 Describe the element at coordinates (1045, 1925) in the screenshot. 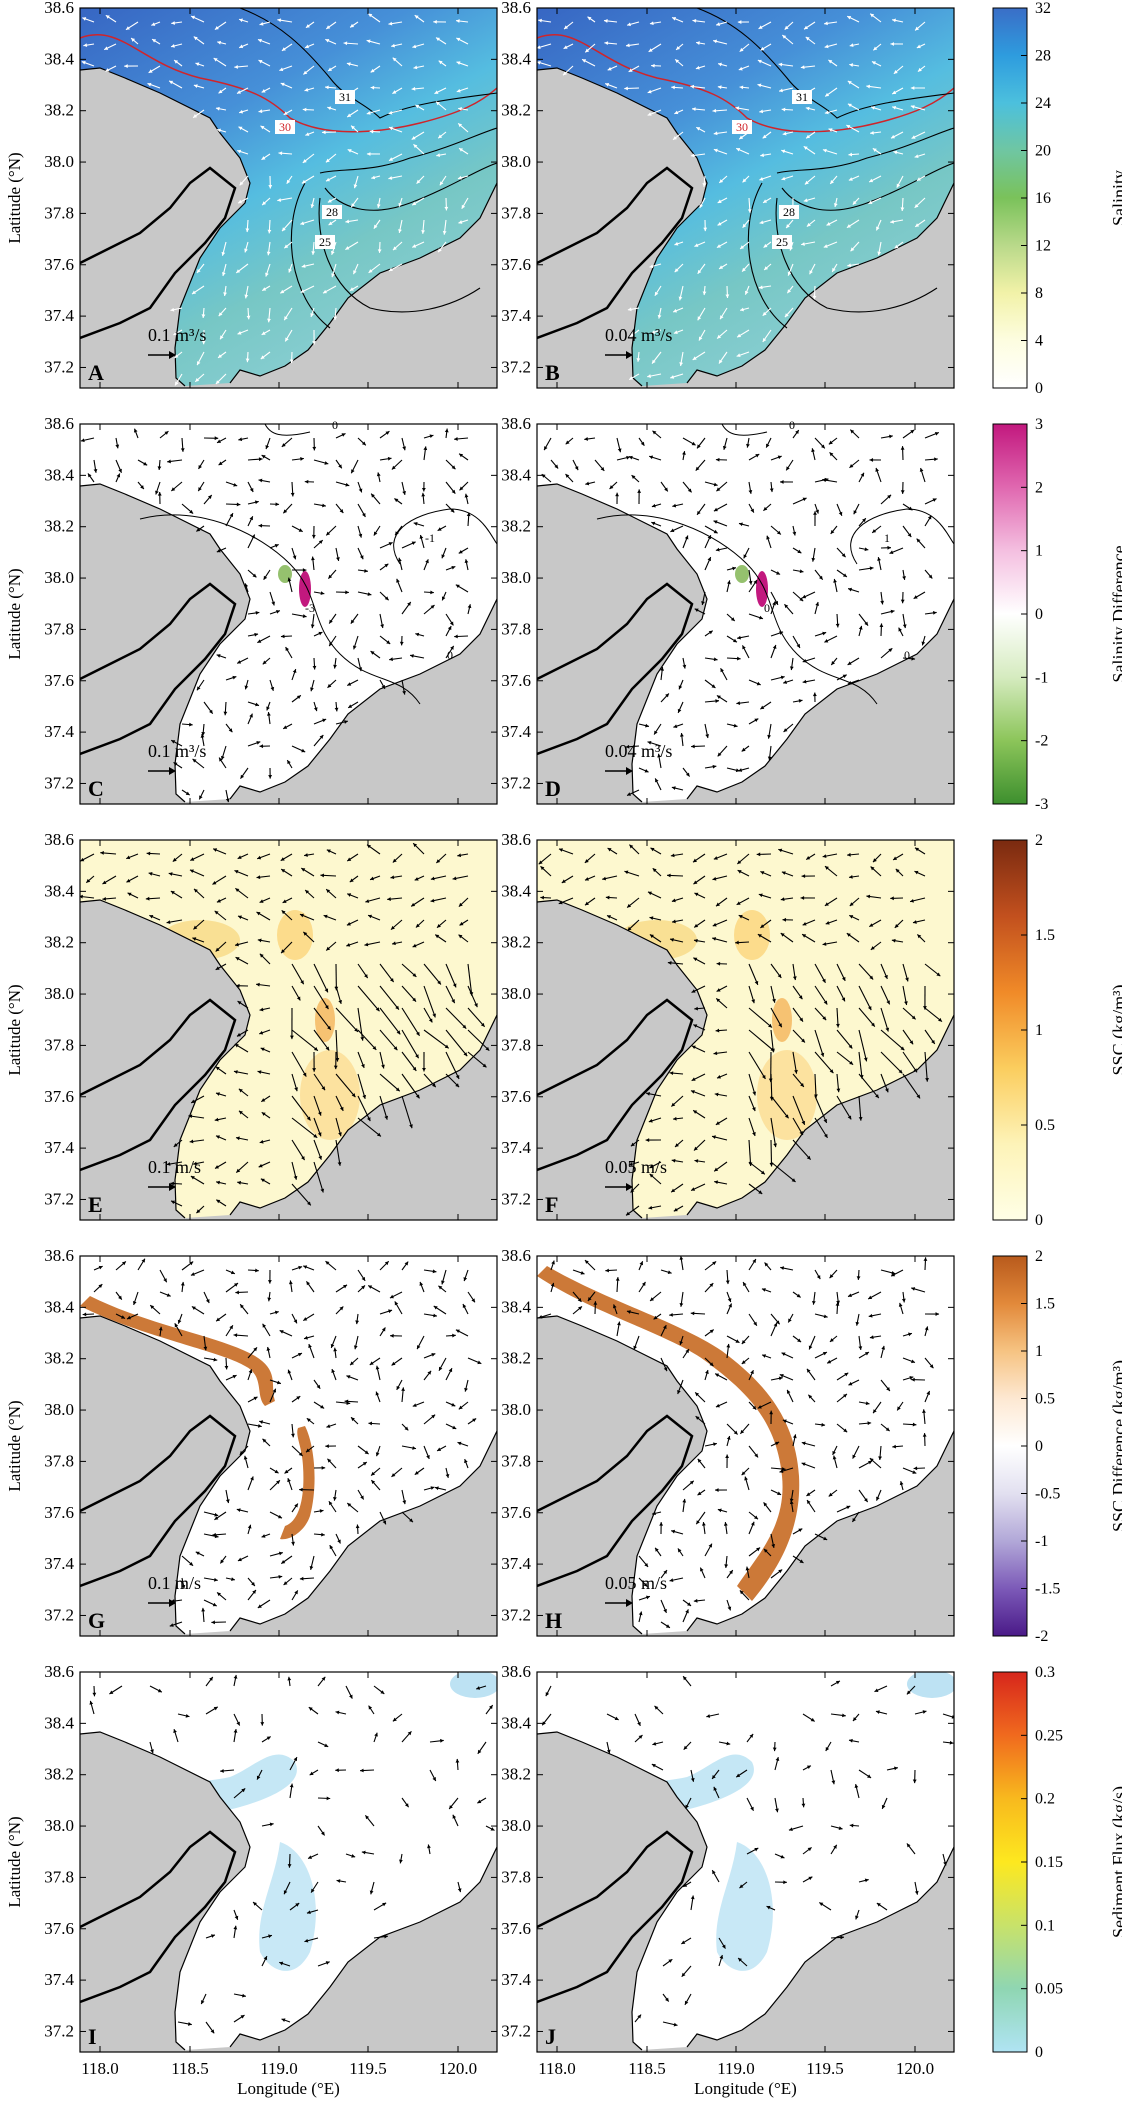

I see `colorbar-tick: 0.1` at that location.